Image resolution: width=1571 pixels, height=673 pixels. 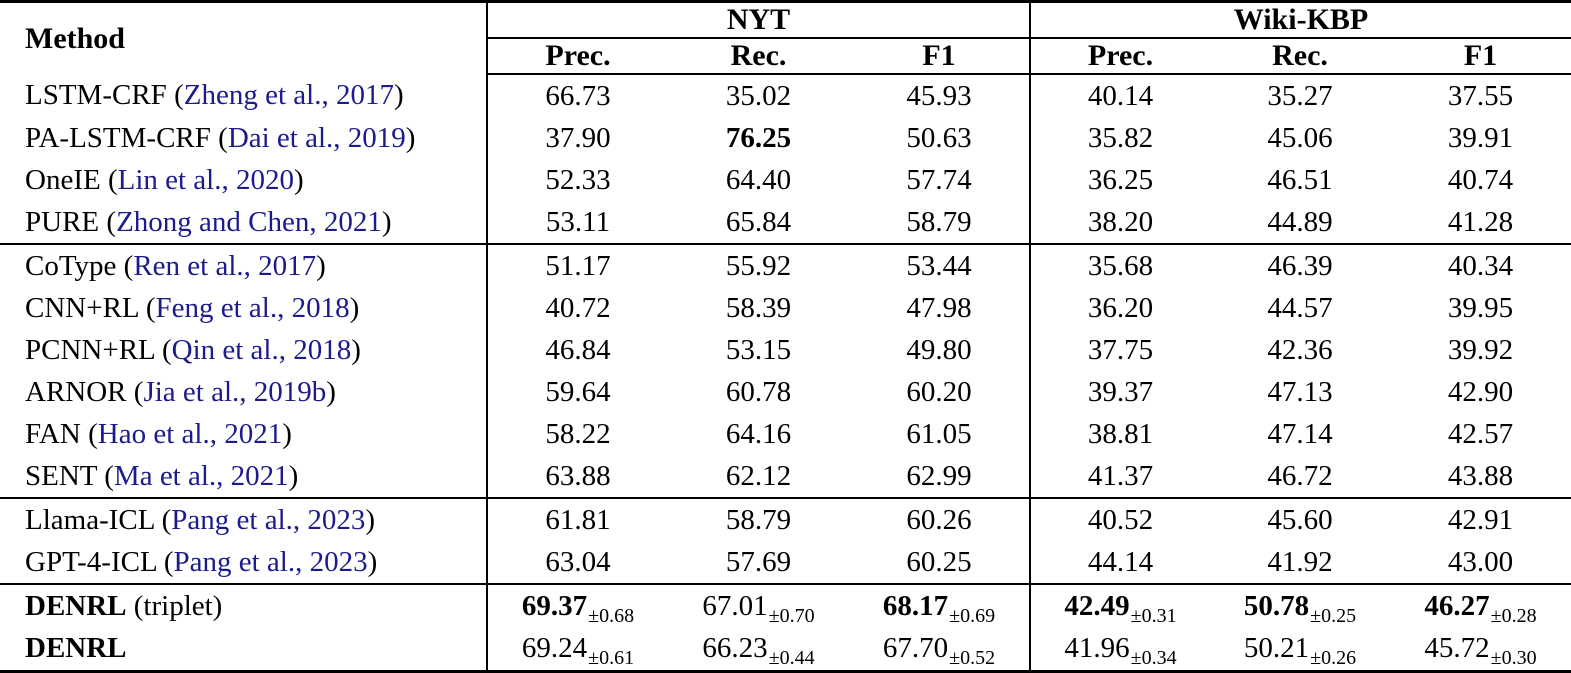 I want to click on metric-value: 55.92, so click(x=758, y=265).